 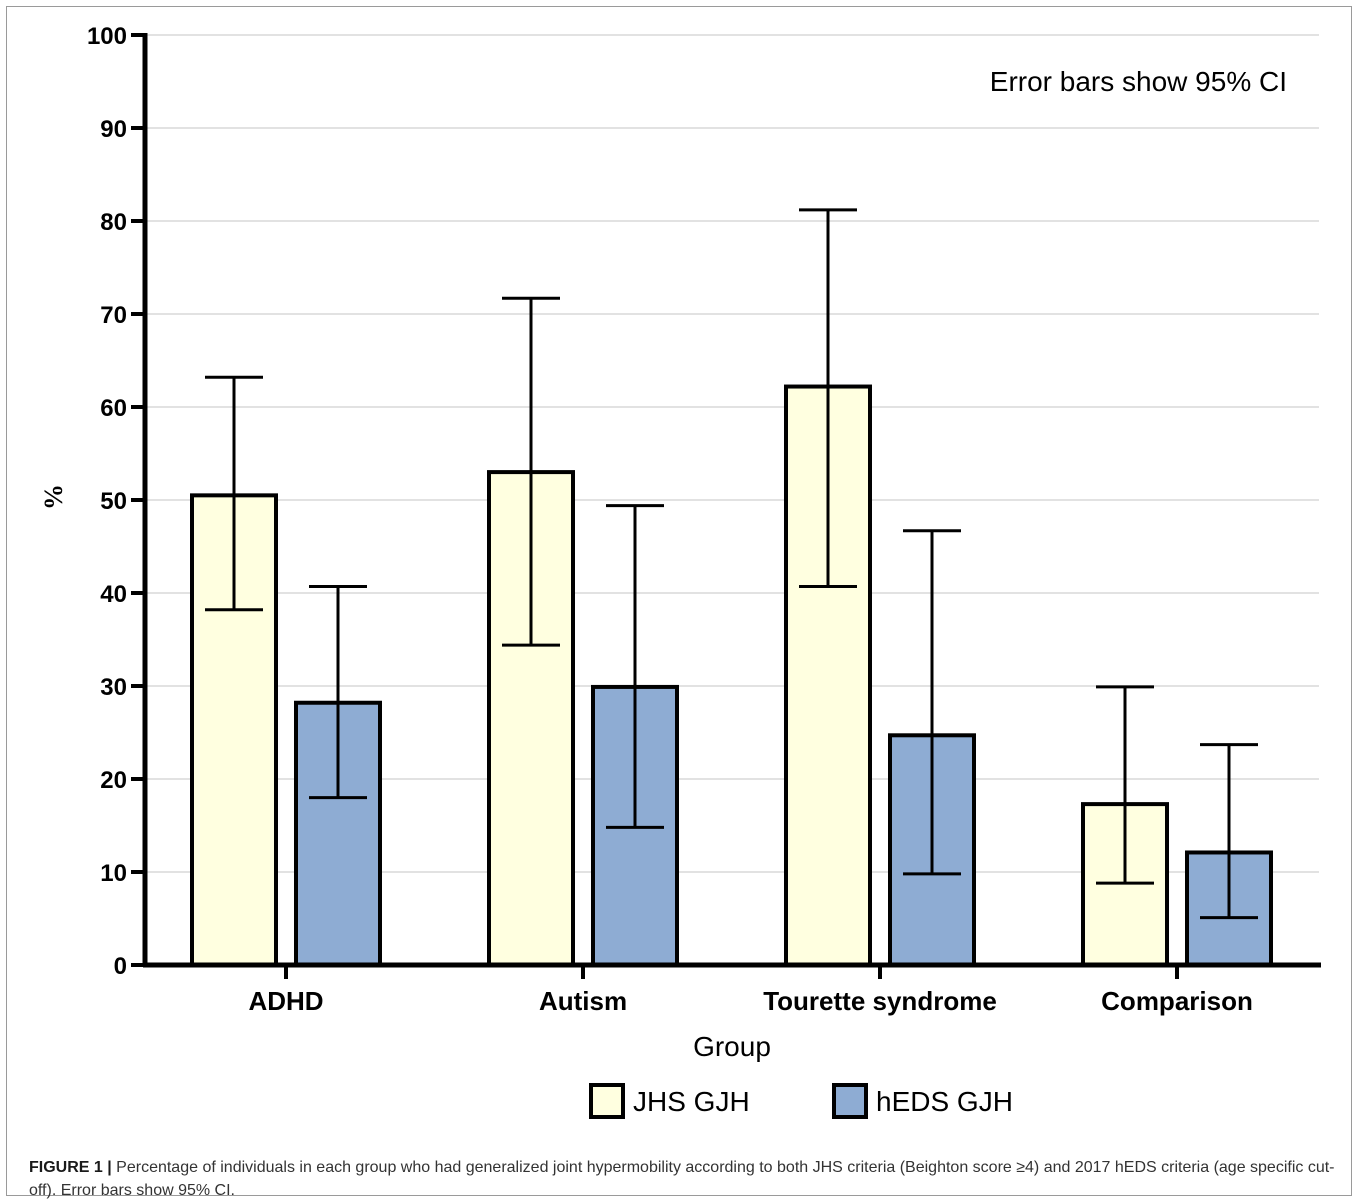 I want to click on y-tick-label-100: 100, so click(x=107, y=36).